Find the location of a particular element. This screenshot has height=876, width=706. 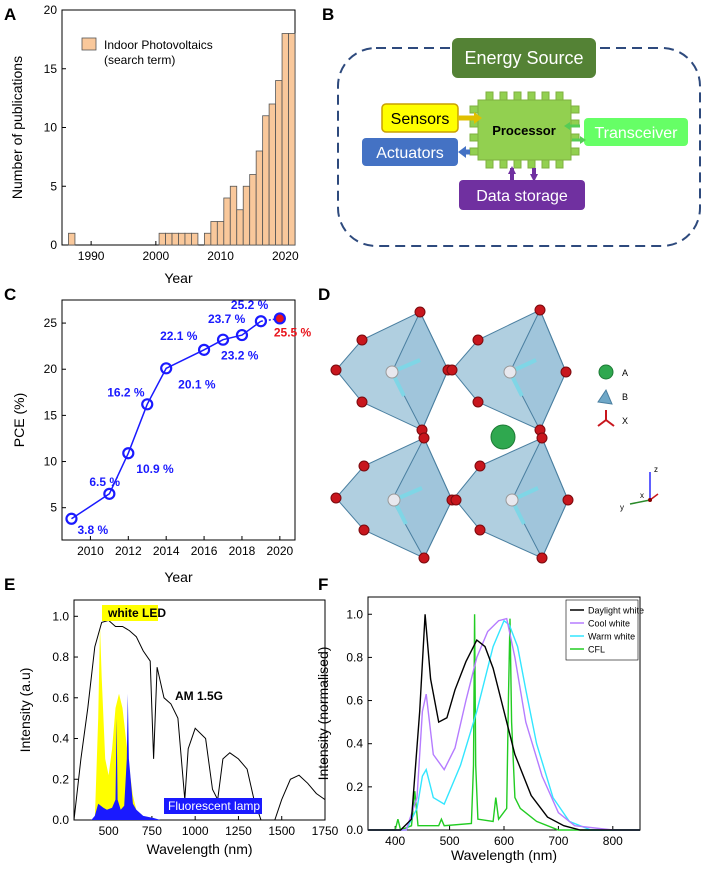

e-ytick-label: 0.6 is located at coordinates (60, 698).